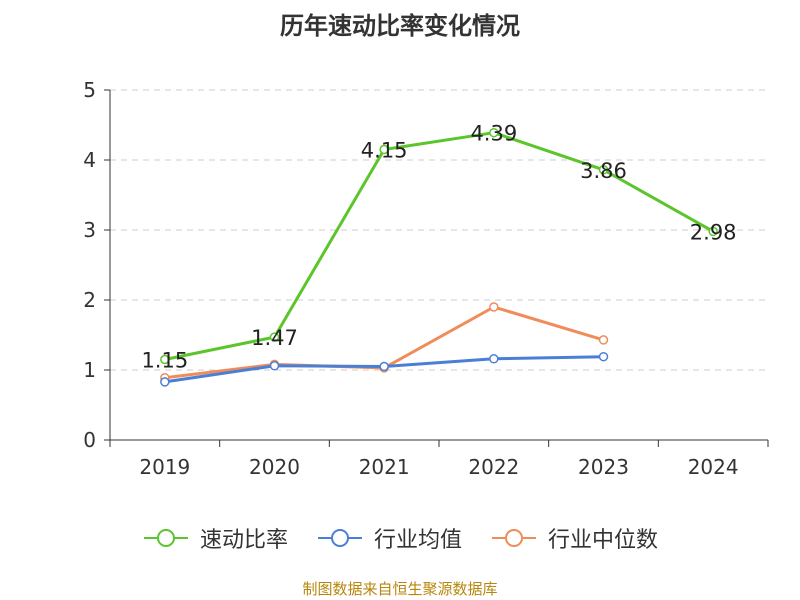  I want to click on data-source-note: 制图数据来自恒生聚源数据库, so click(400, 589).